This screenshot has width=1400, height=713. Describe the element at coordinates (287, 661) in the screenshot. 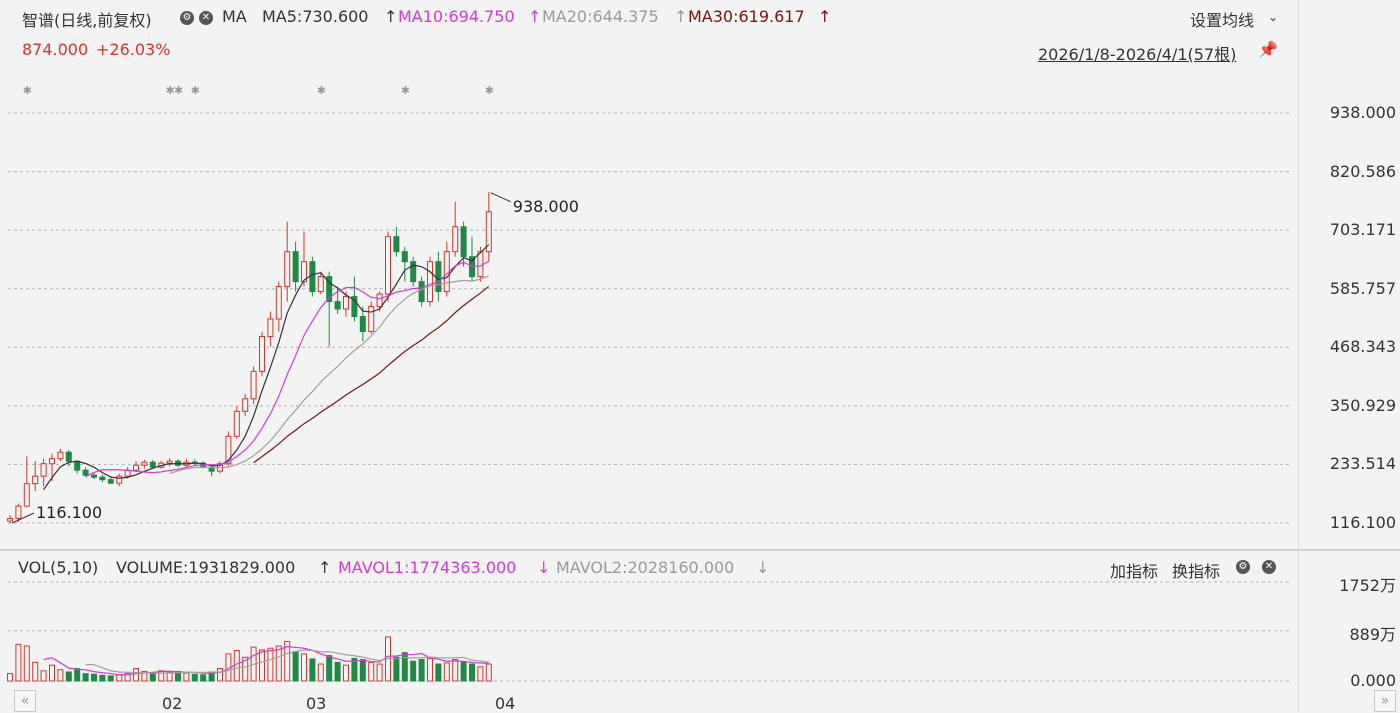

I see `mavol2-line` at that location.